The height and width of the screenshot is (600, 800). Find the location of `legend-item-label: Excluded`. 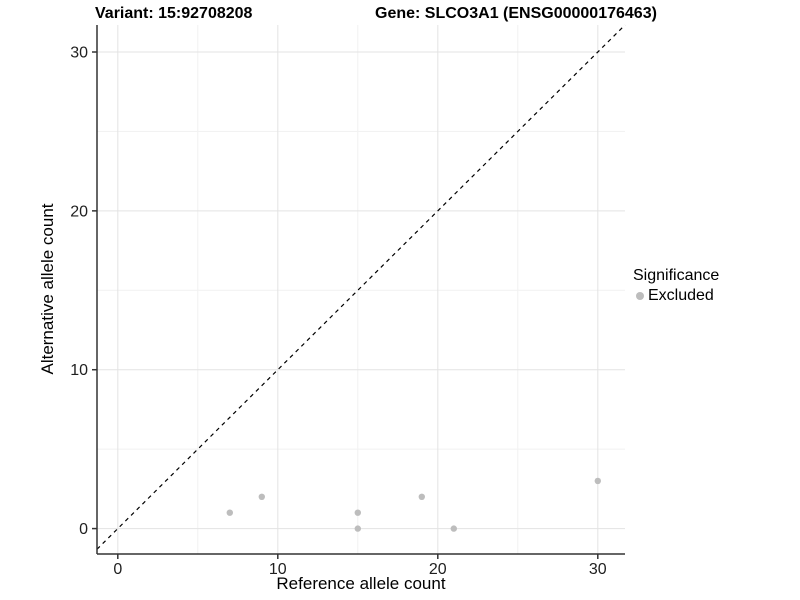

legend-item-label: Excluded is located at coordinates (681, 295).